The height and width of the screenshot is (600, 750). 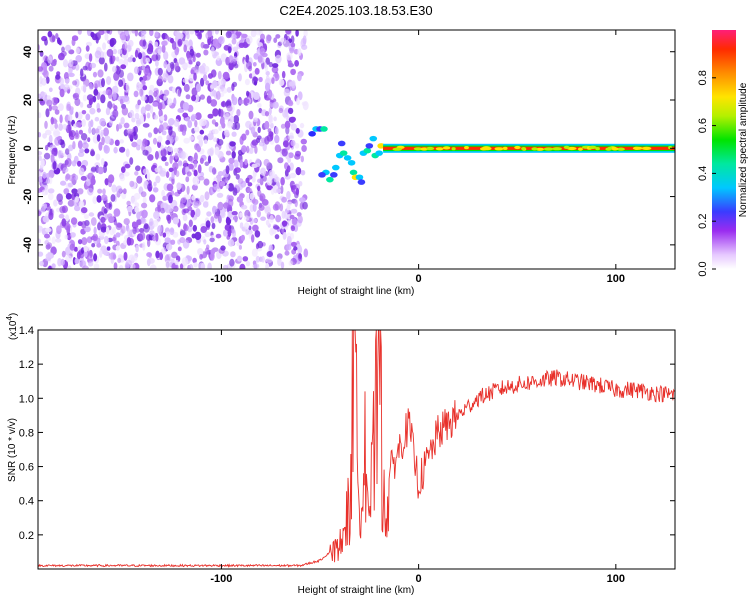 I want to click on spectrogram-x-axis-title: Height of straight line (km), so click(x=356, y=291).